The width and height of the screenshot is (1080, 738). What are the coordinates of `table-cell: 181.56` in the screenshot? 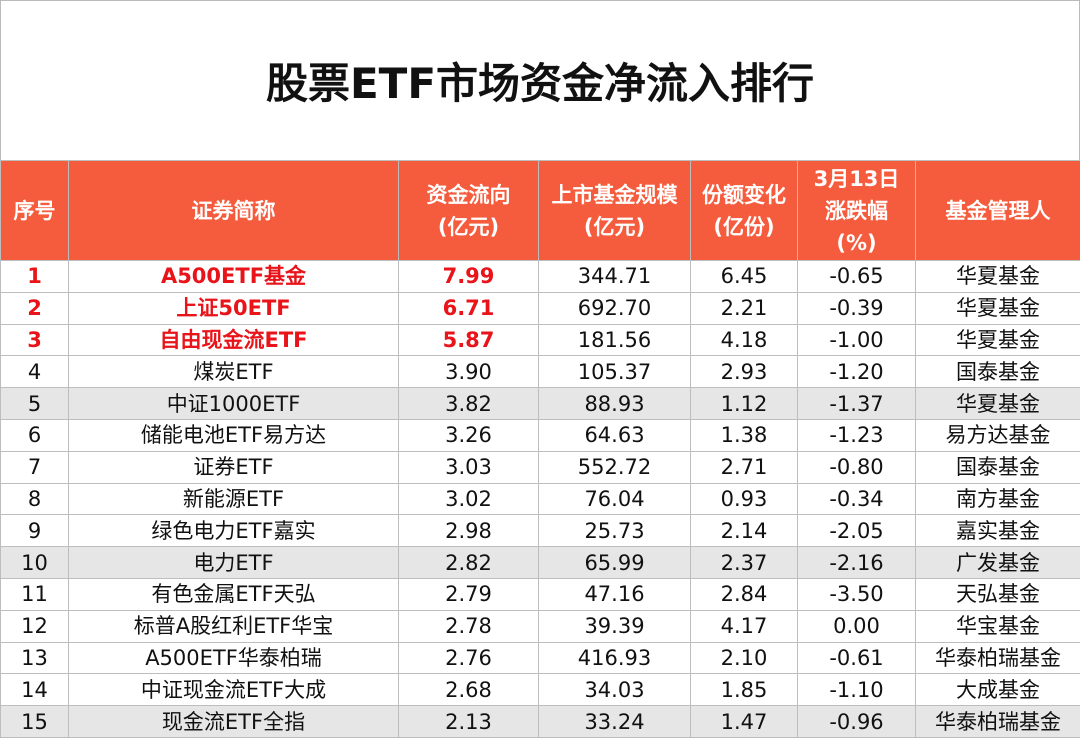 It's located at (614, 340).